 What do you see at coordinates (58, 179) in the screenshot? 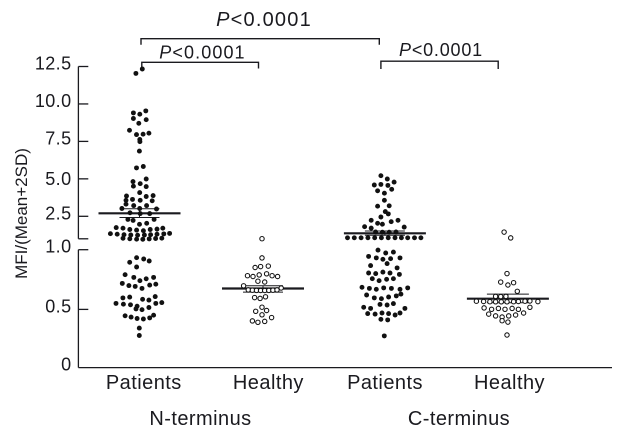
I see `svg-text: 5.0` at bounding box center [58, 179].